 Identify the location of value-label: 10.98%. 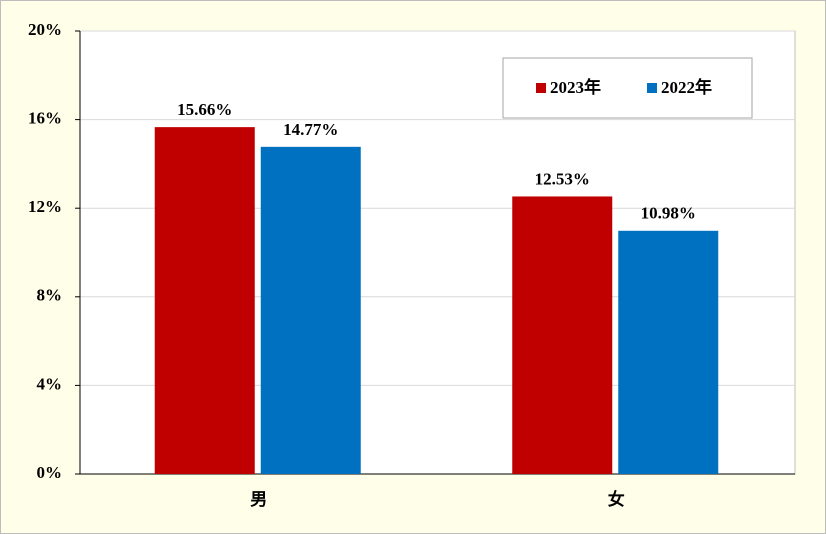
(668, 213).